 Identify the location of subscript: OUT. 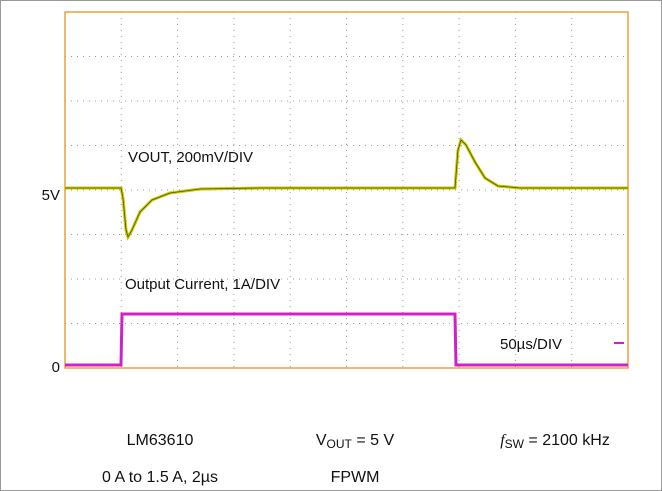
(340, 444).